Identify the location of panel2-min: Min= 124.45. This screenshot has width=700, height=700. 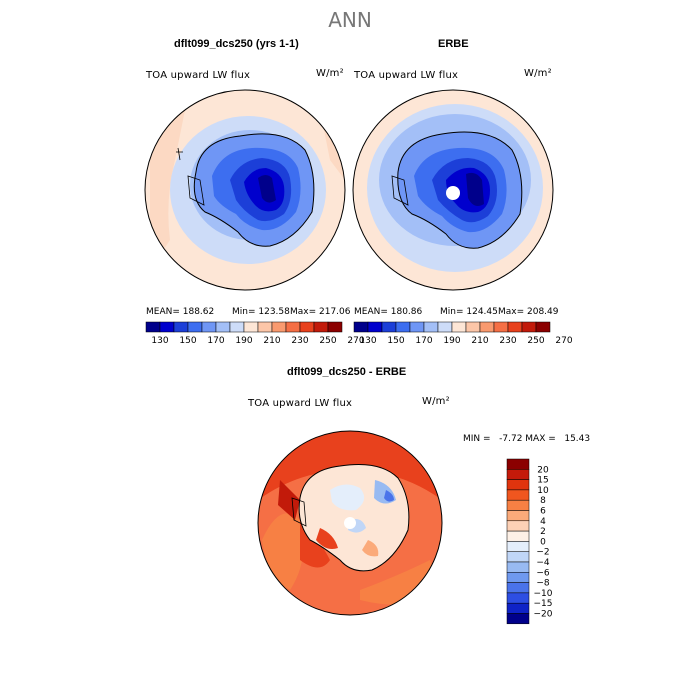
(469, 312).